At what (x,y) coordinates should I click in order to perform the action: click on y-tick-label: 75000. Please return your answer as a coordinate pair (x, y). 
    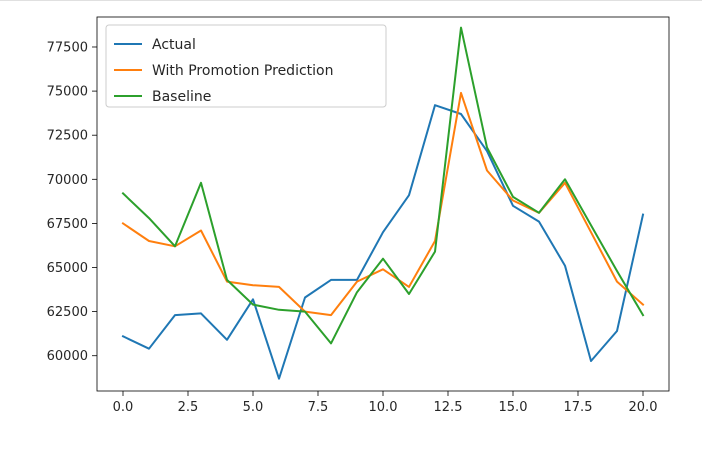
    Looking at the image, I should click on (67, 92).